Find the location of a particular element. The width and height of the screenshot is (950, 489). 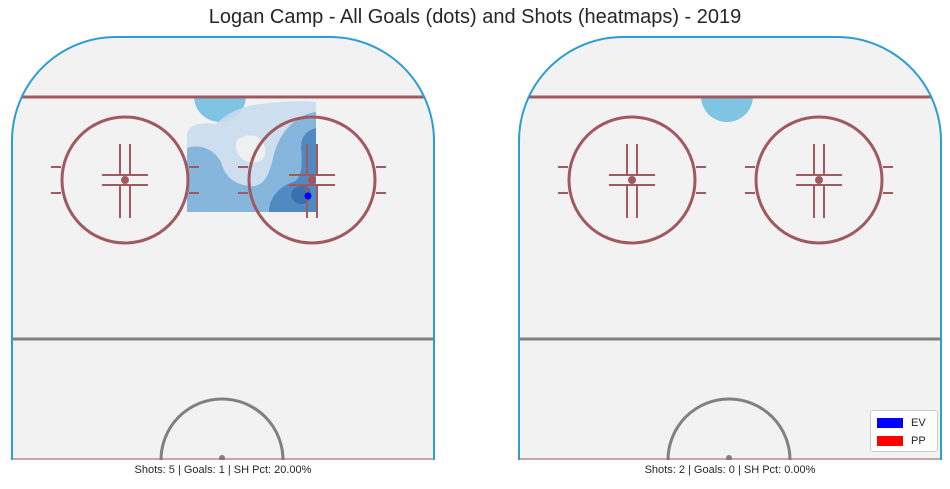

goal-crease is located at coordinates (727, 109).